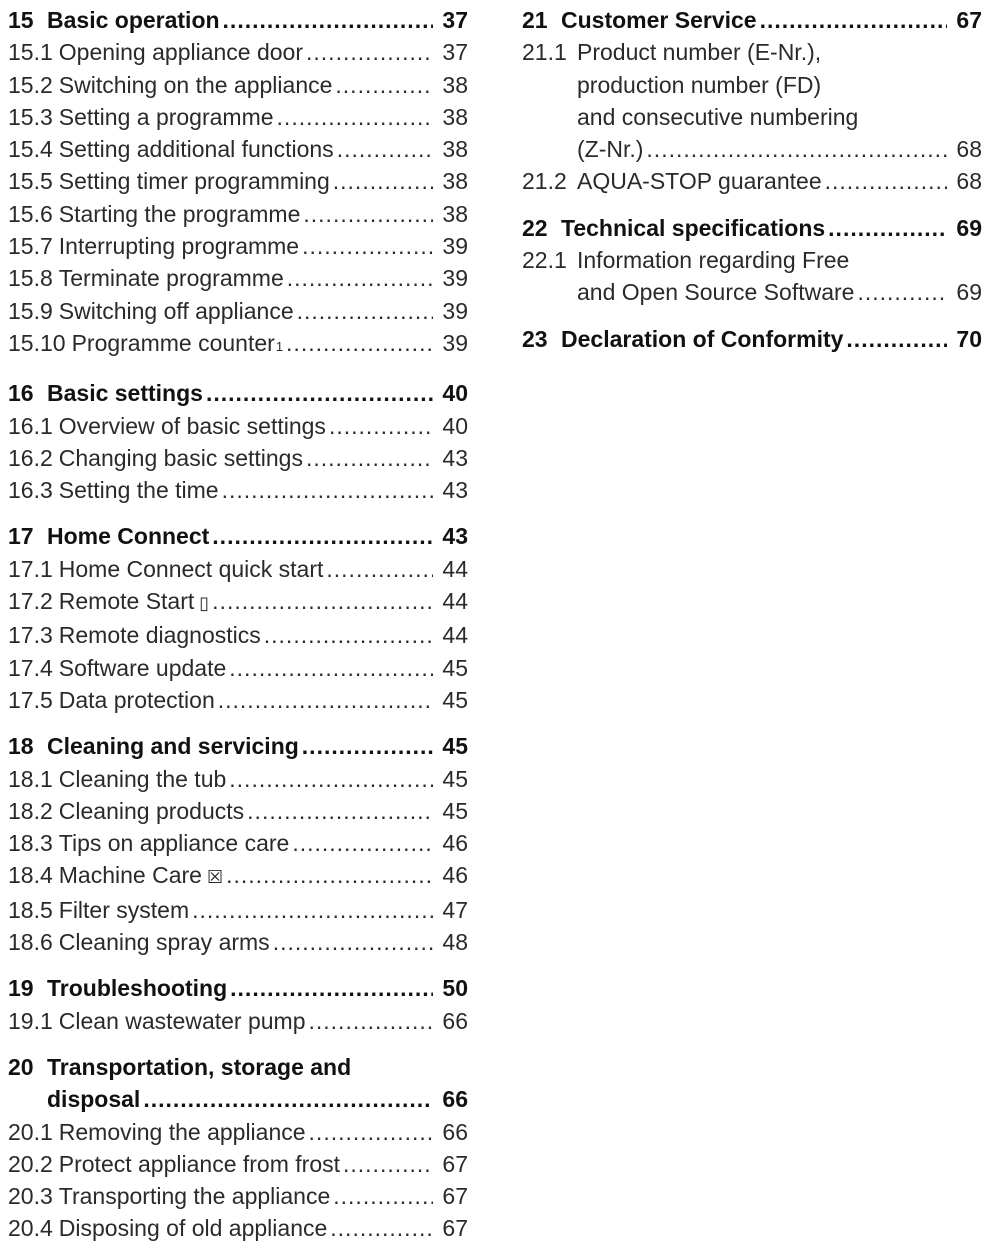 The image size is (991, 1259). I want to click on toc-section-heading-cont: disposal 66, so click(238, 1099).